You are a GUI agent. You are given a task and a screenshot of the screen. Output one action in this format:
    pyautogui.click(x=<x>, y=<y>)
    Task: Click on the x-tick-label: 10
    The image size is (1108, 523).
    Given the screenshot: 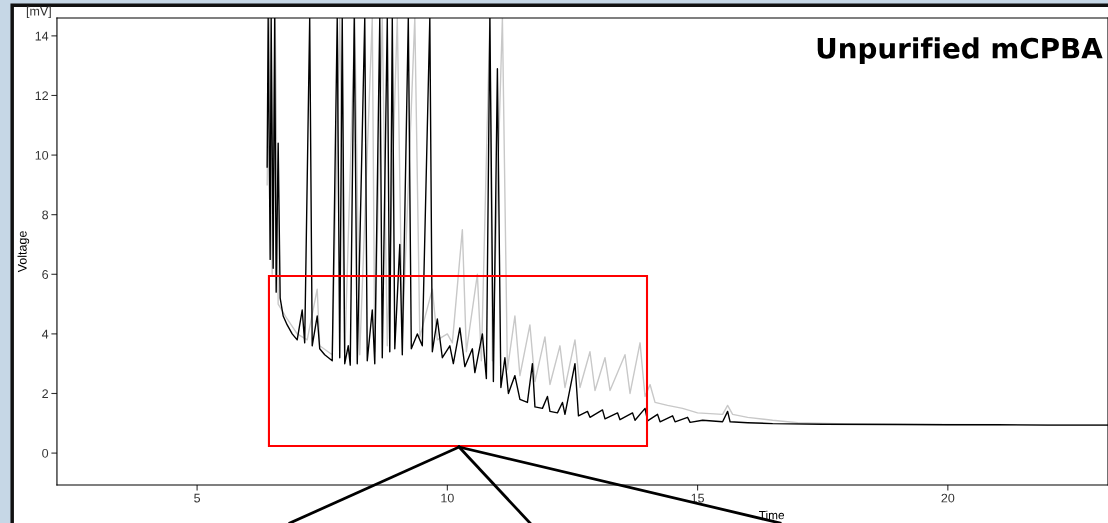 What is the action you would take?
    pyautogui.click(x=447, y=498)
    